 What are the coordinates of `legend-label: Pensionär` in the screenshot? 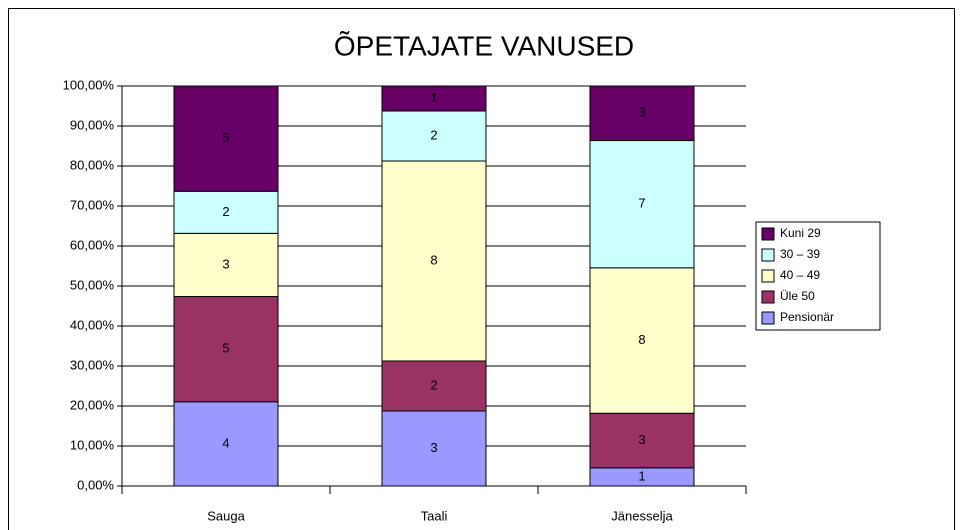 It's located at (807, 317).